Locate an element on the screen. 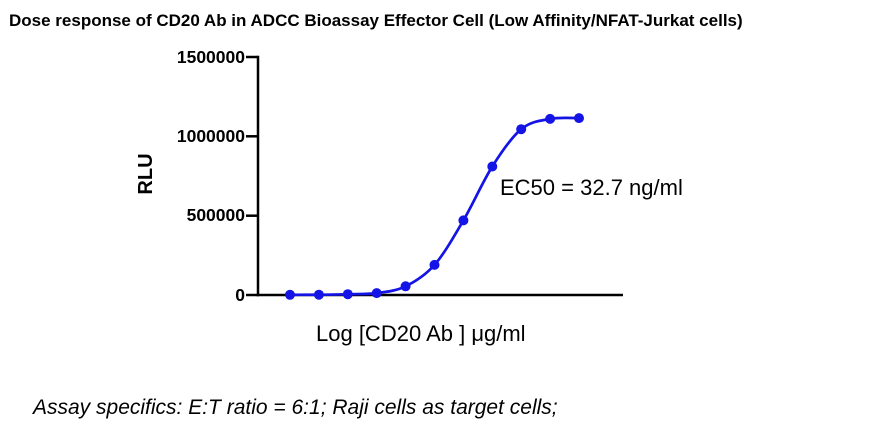  y-tick-label-0: 0 is located at coordinates (240, 295).